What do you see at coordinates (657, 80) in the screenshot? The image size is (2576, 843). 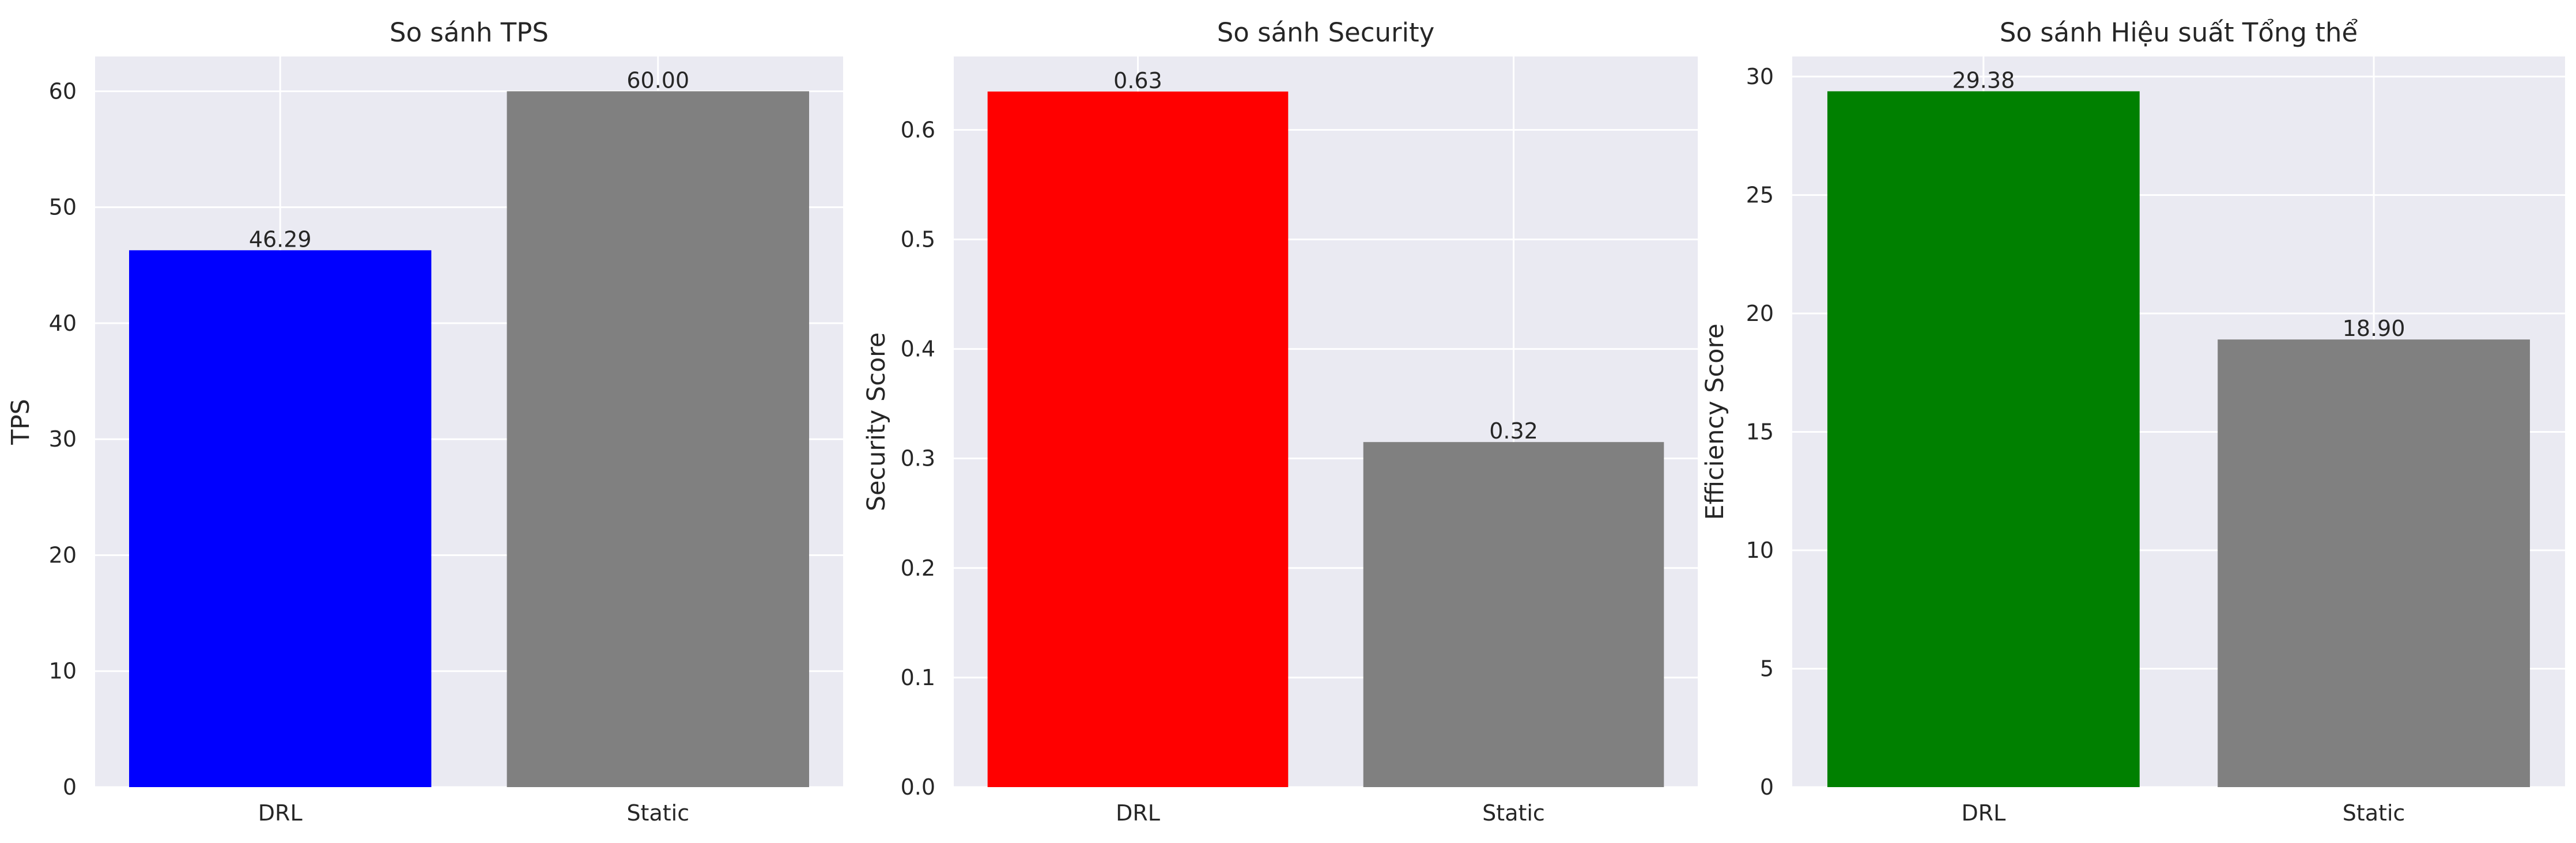 I see `data-label: 60.00` at bounding box center [657, 80].